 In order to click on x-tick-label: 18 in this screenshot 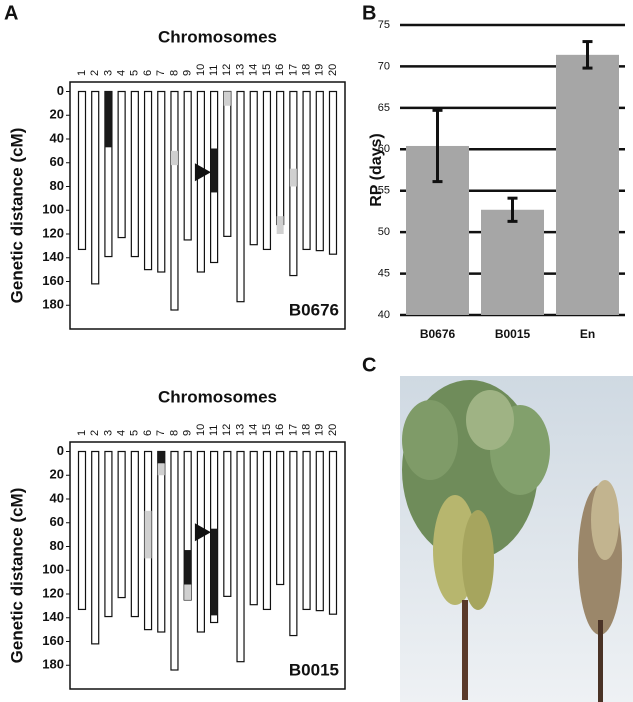, I will do `click(306, 430)`.